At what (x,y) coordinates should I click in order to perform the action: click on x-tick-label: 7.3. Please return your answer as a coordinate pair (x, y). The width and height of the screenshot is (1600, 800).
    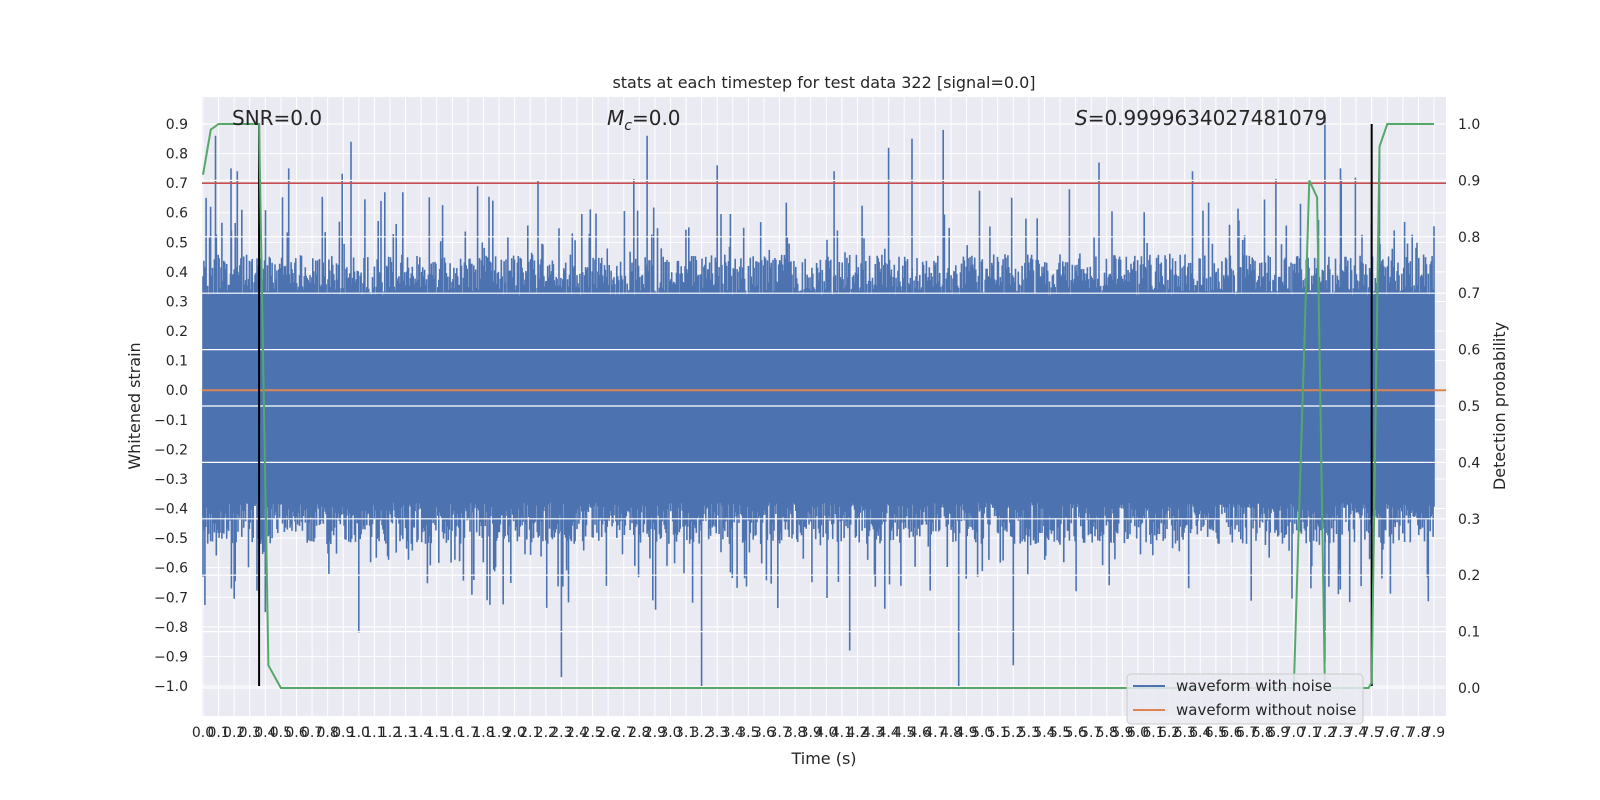
    Looking at the image, I should click on (1340, 733).